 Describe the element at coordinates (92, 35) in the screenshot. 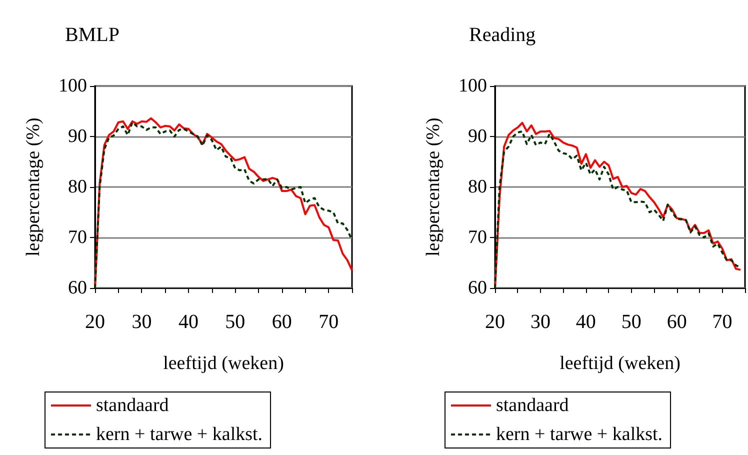

I see `chart-title: BMLP` at that location.